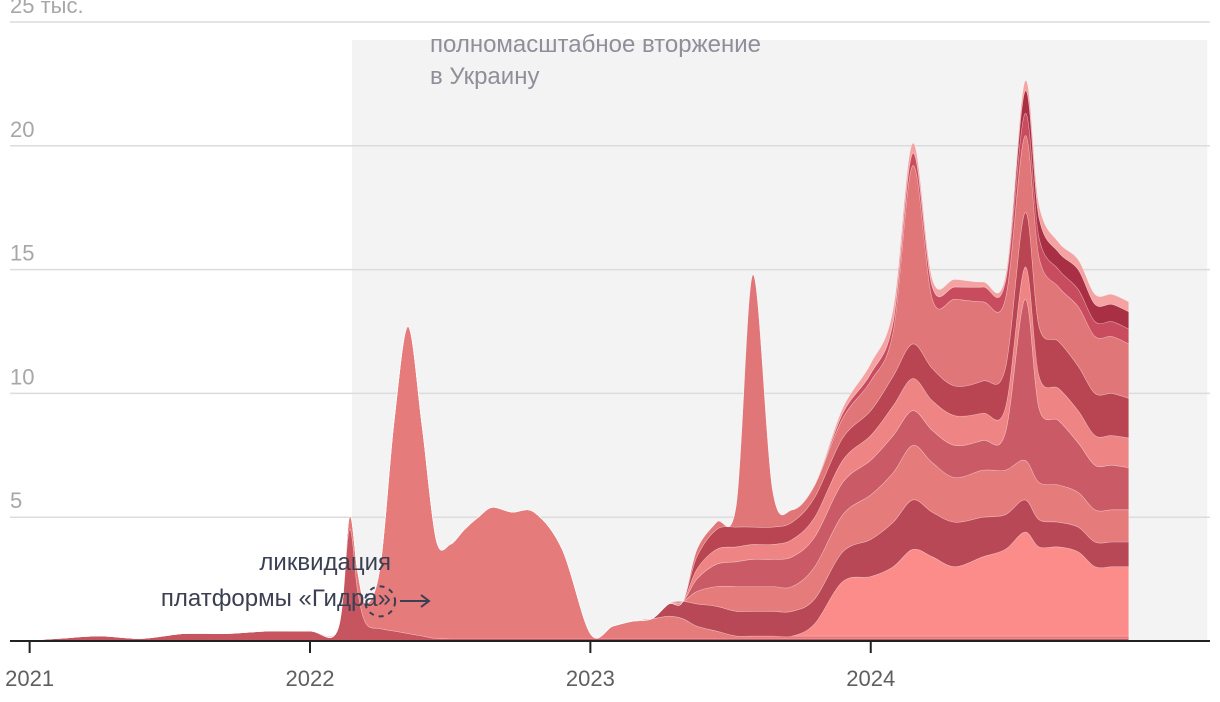  I want to click on invasion-annotation-line1: полномасштабное вторжение, so click(595, 44).